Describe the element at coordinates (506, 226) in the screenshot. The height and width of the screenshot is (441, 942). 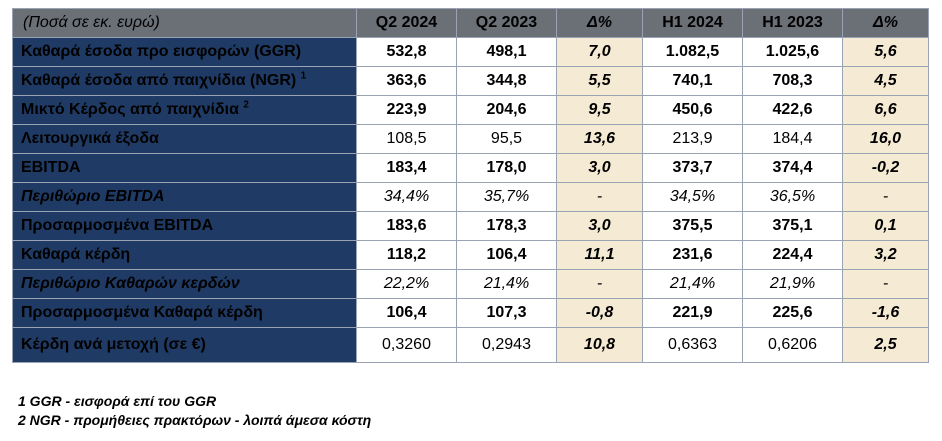
I see `cell-q2-2023: 178,3` at that location.